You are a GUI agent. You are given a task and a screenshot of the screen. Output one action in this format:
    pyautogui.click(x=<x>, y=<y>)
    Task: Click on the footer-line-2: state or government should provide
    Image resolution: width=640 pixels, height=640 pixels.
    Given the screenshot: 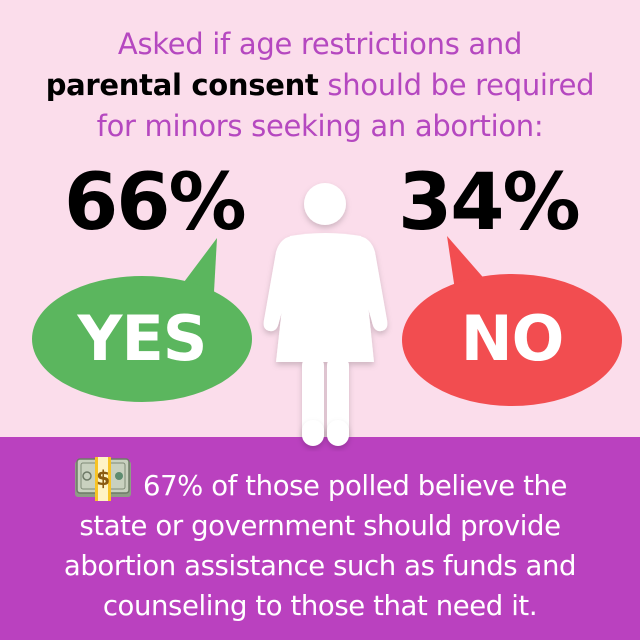 What is the action you would take?
    pyautogui.click(x=320, y=526)
    